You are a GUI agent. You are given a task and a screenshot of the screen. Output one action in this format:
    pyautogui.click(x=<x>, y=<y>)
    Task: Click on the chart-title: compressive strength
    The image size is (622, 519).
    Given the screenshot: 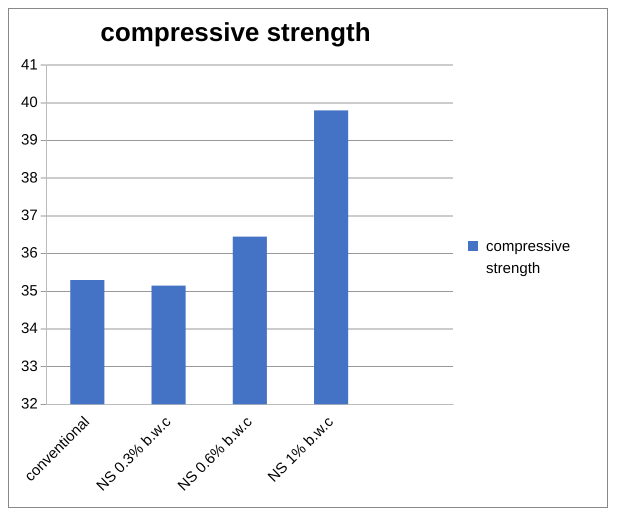 What is the action you would take?
    pyautogui.click(x=235, y=31)
    